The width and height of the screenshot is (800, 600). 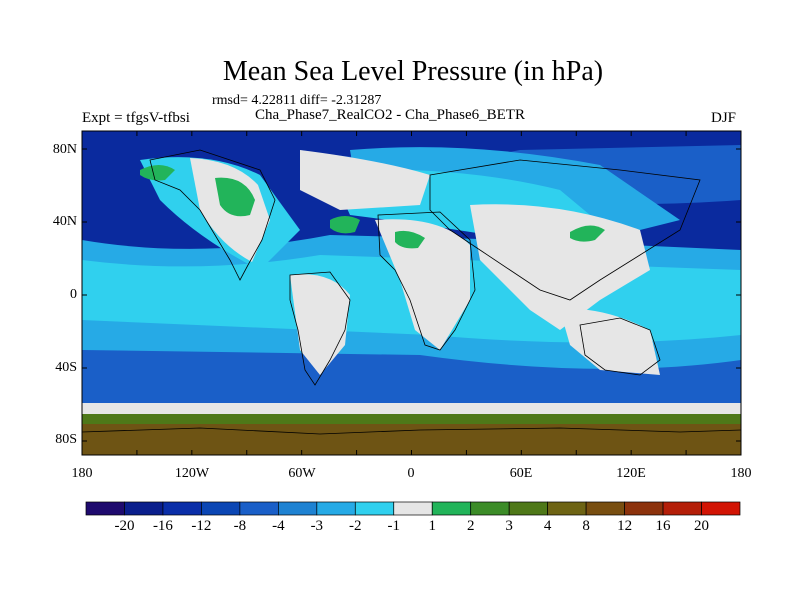 I want to click on colorbar-label: -2, so click(x=355, y=526).